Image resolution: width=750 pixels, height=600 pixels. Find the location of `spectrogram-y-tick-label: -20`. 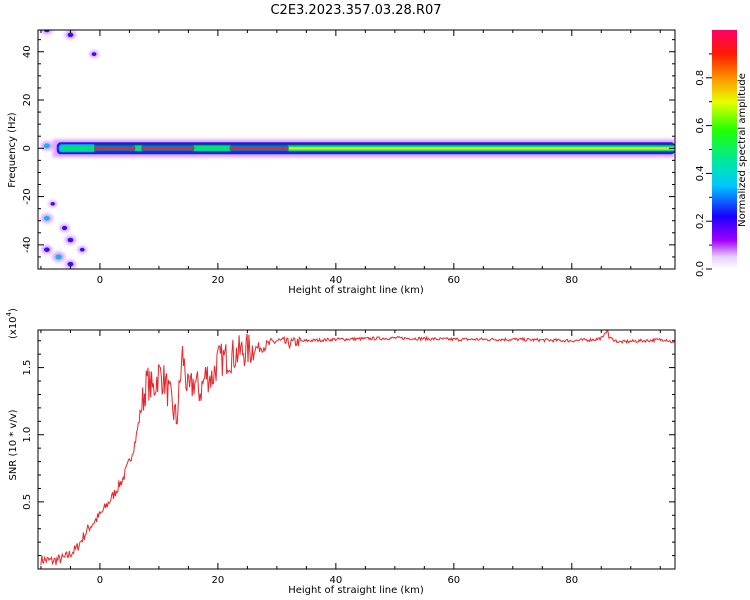

spectrogram-y-tick-label: -20 is located at coordinates (27, 196).